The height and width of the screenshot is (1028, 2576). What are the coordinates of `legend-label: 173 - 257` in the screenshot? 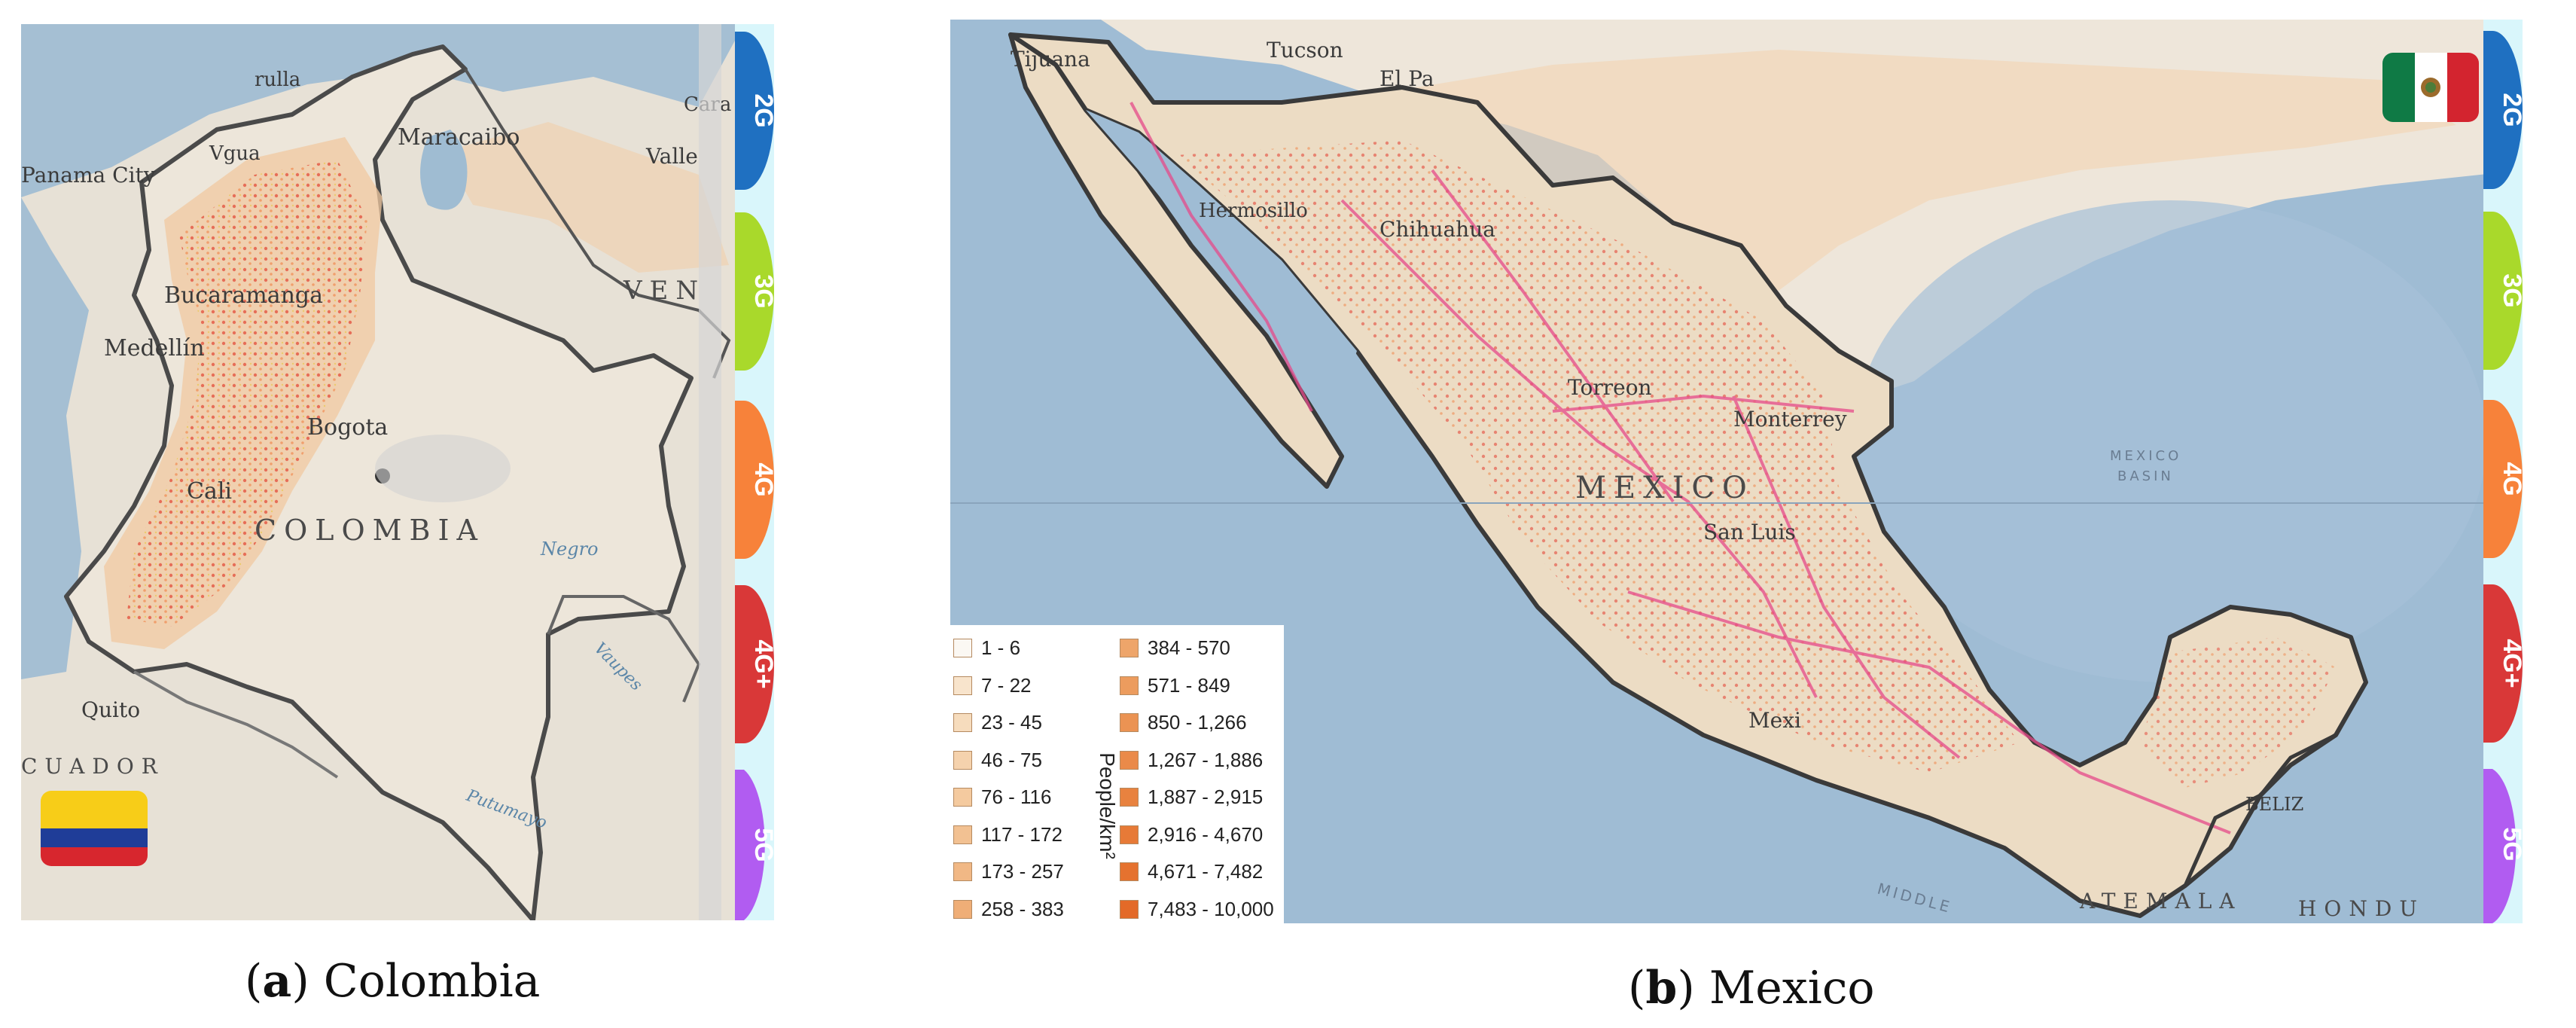 It's located at (1022, 871).